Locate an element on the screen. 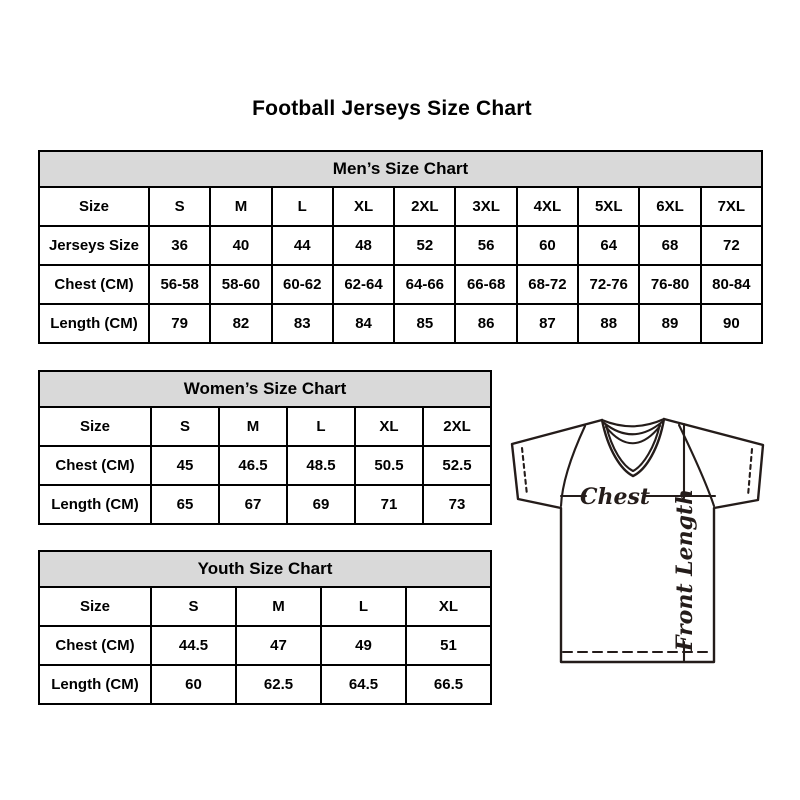  table-cell: 52 is located at coordinates (425, 245).